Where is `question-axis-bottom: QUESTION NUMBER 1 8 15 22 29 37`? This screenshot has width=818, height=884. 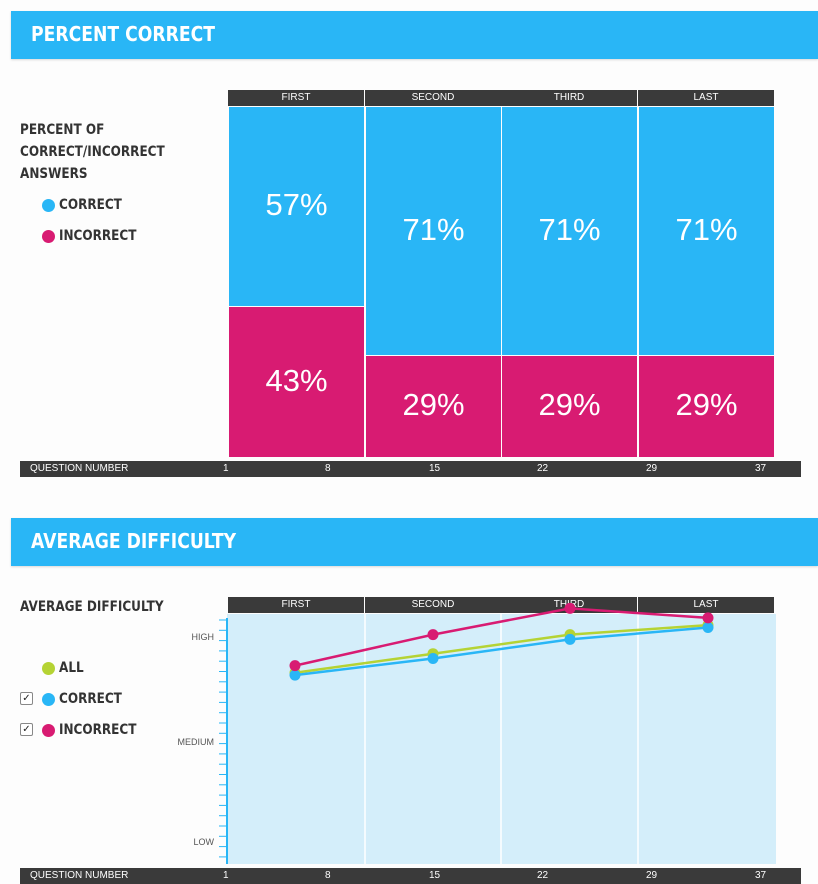 question-axis-bottom: QUESTION NUMBER 1 8 15 22 29 37 is located at coordinates (410, 876).